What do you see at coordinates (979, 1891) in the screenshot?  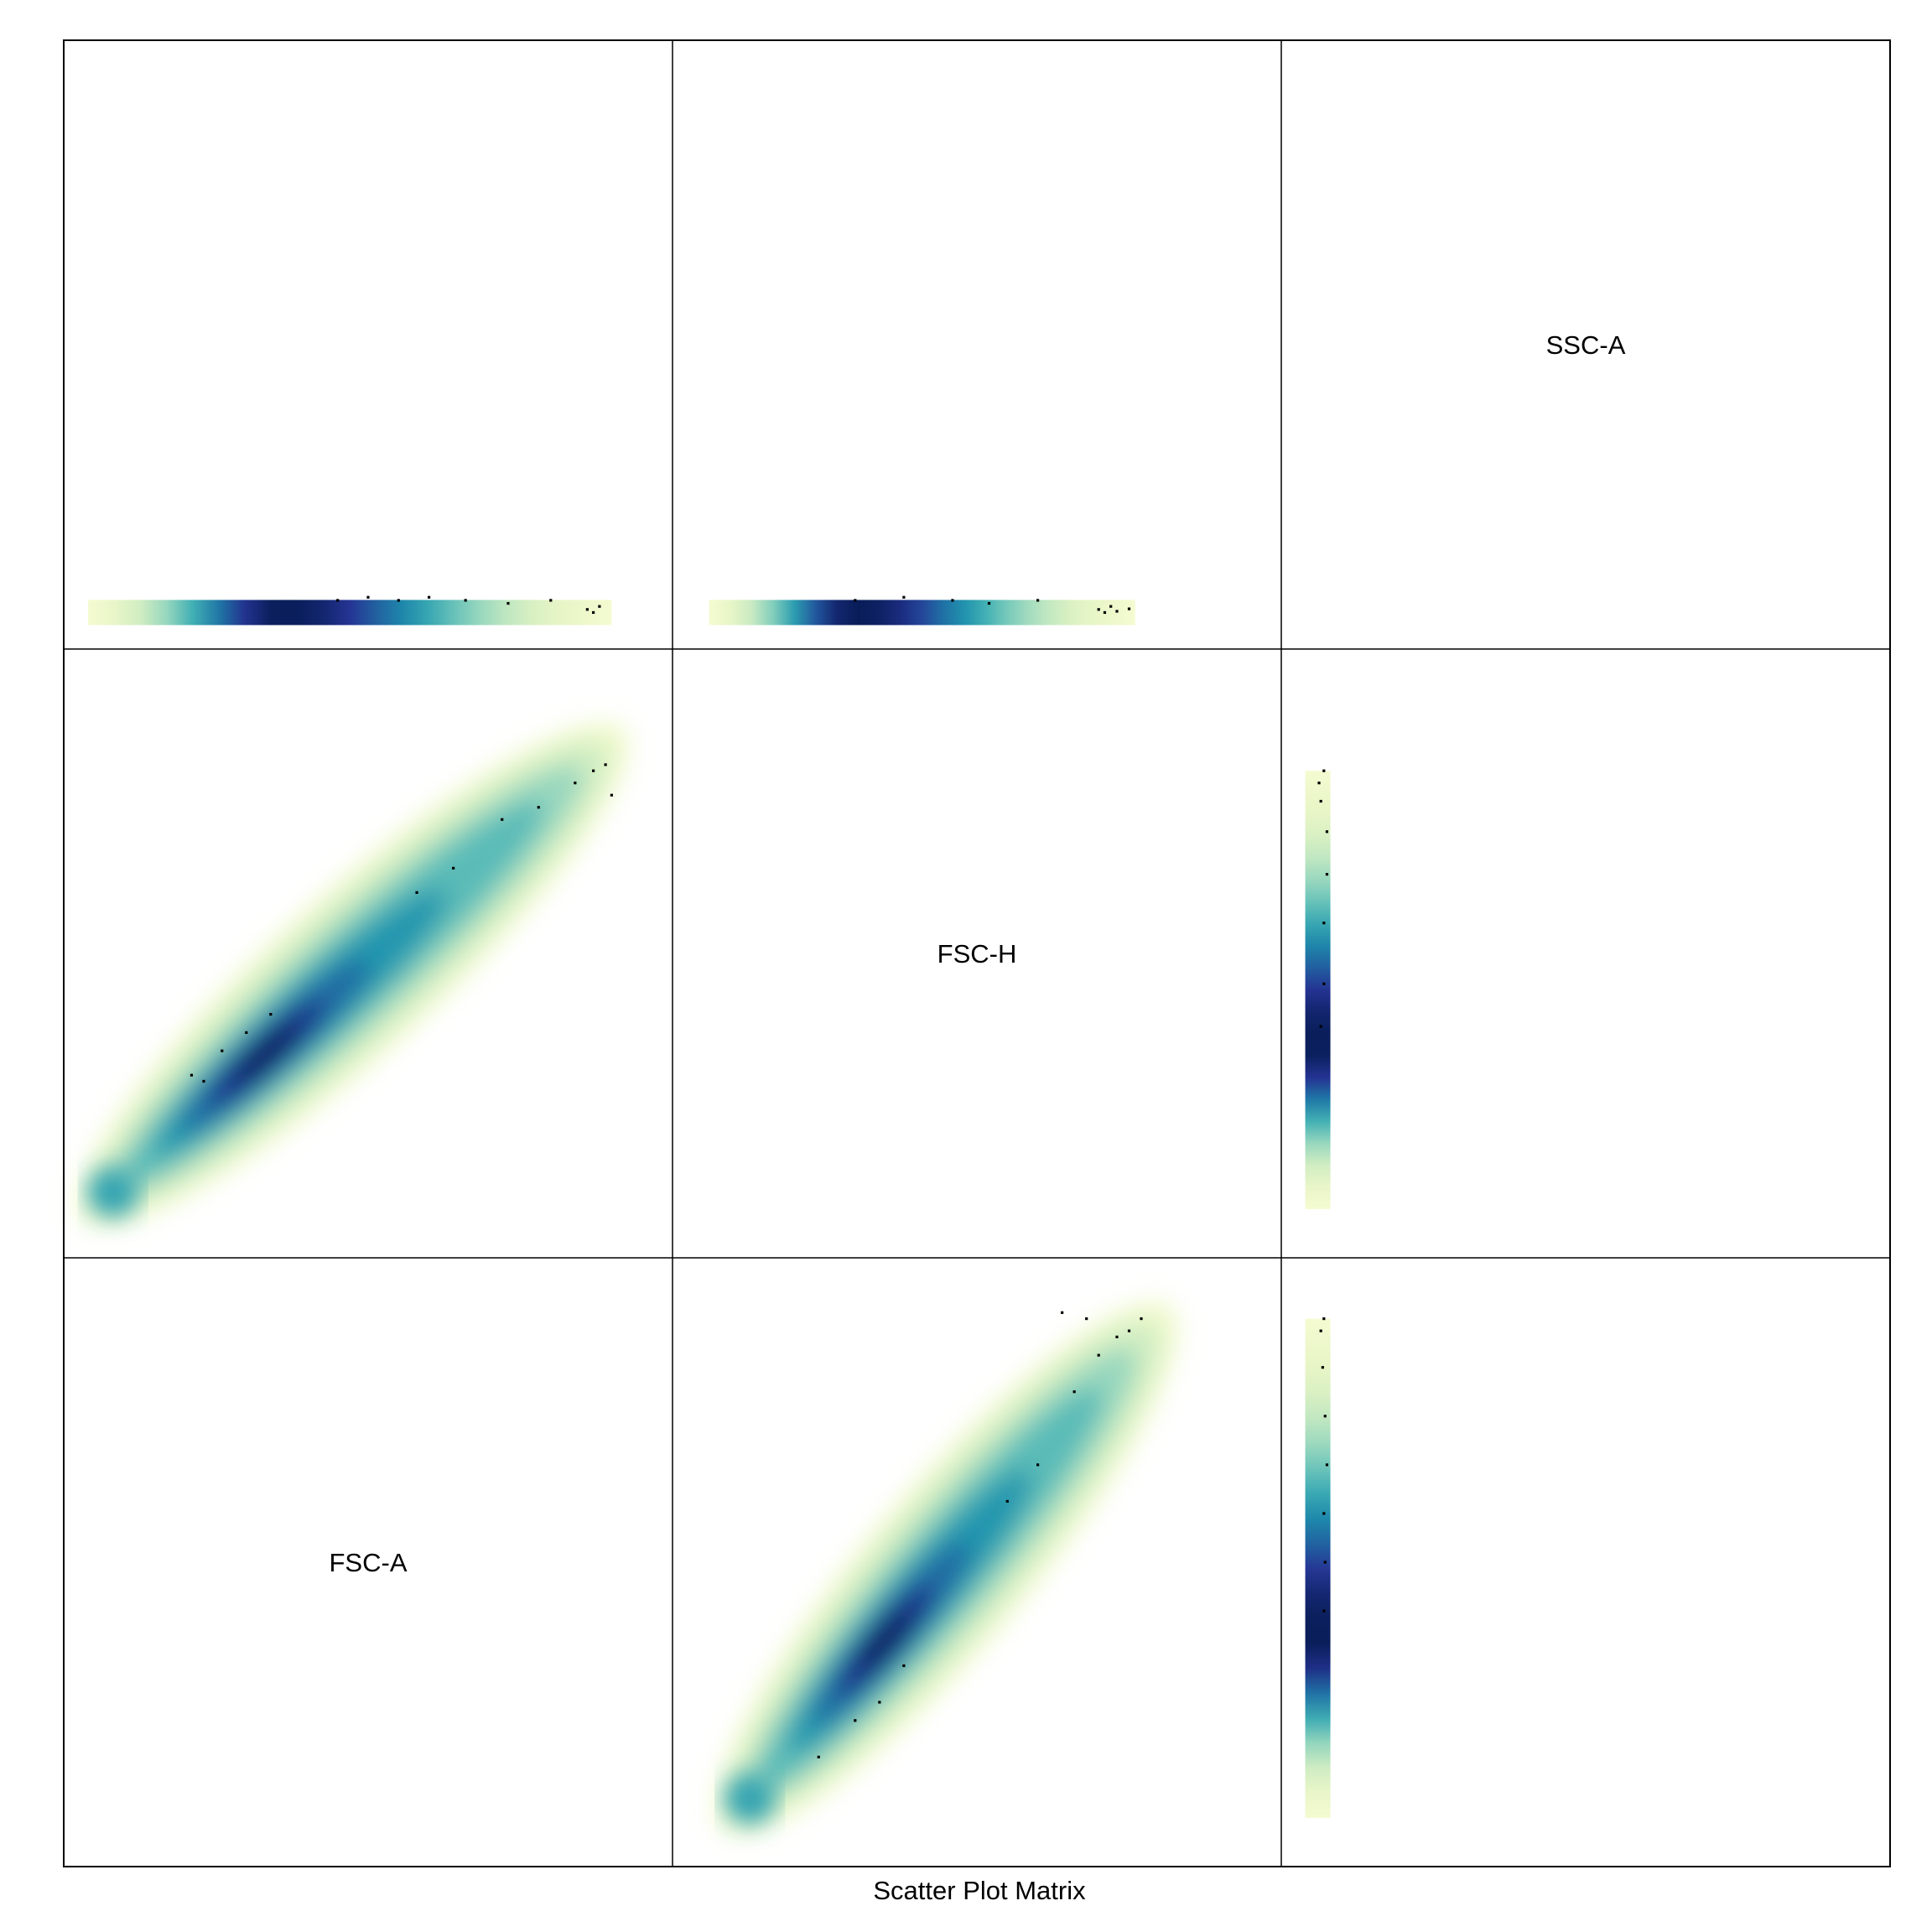 I see `x-axis-label: Scatter Plot Matrix` at bounding box center [979, 1891].